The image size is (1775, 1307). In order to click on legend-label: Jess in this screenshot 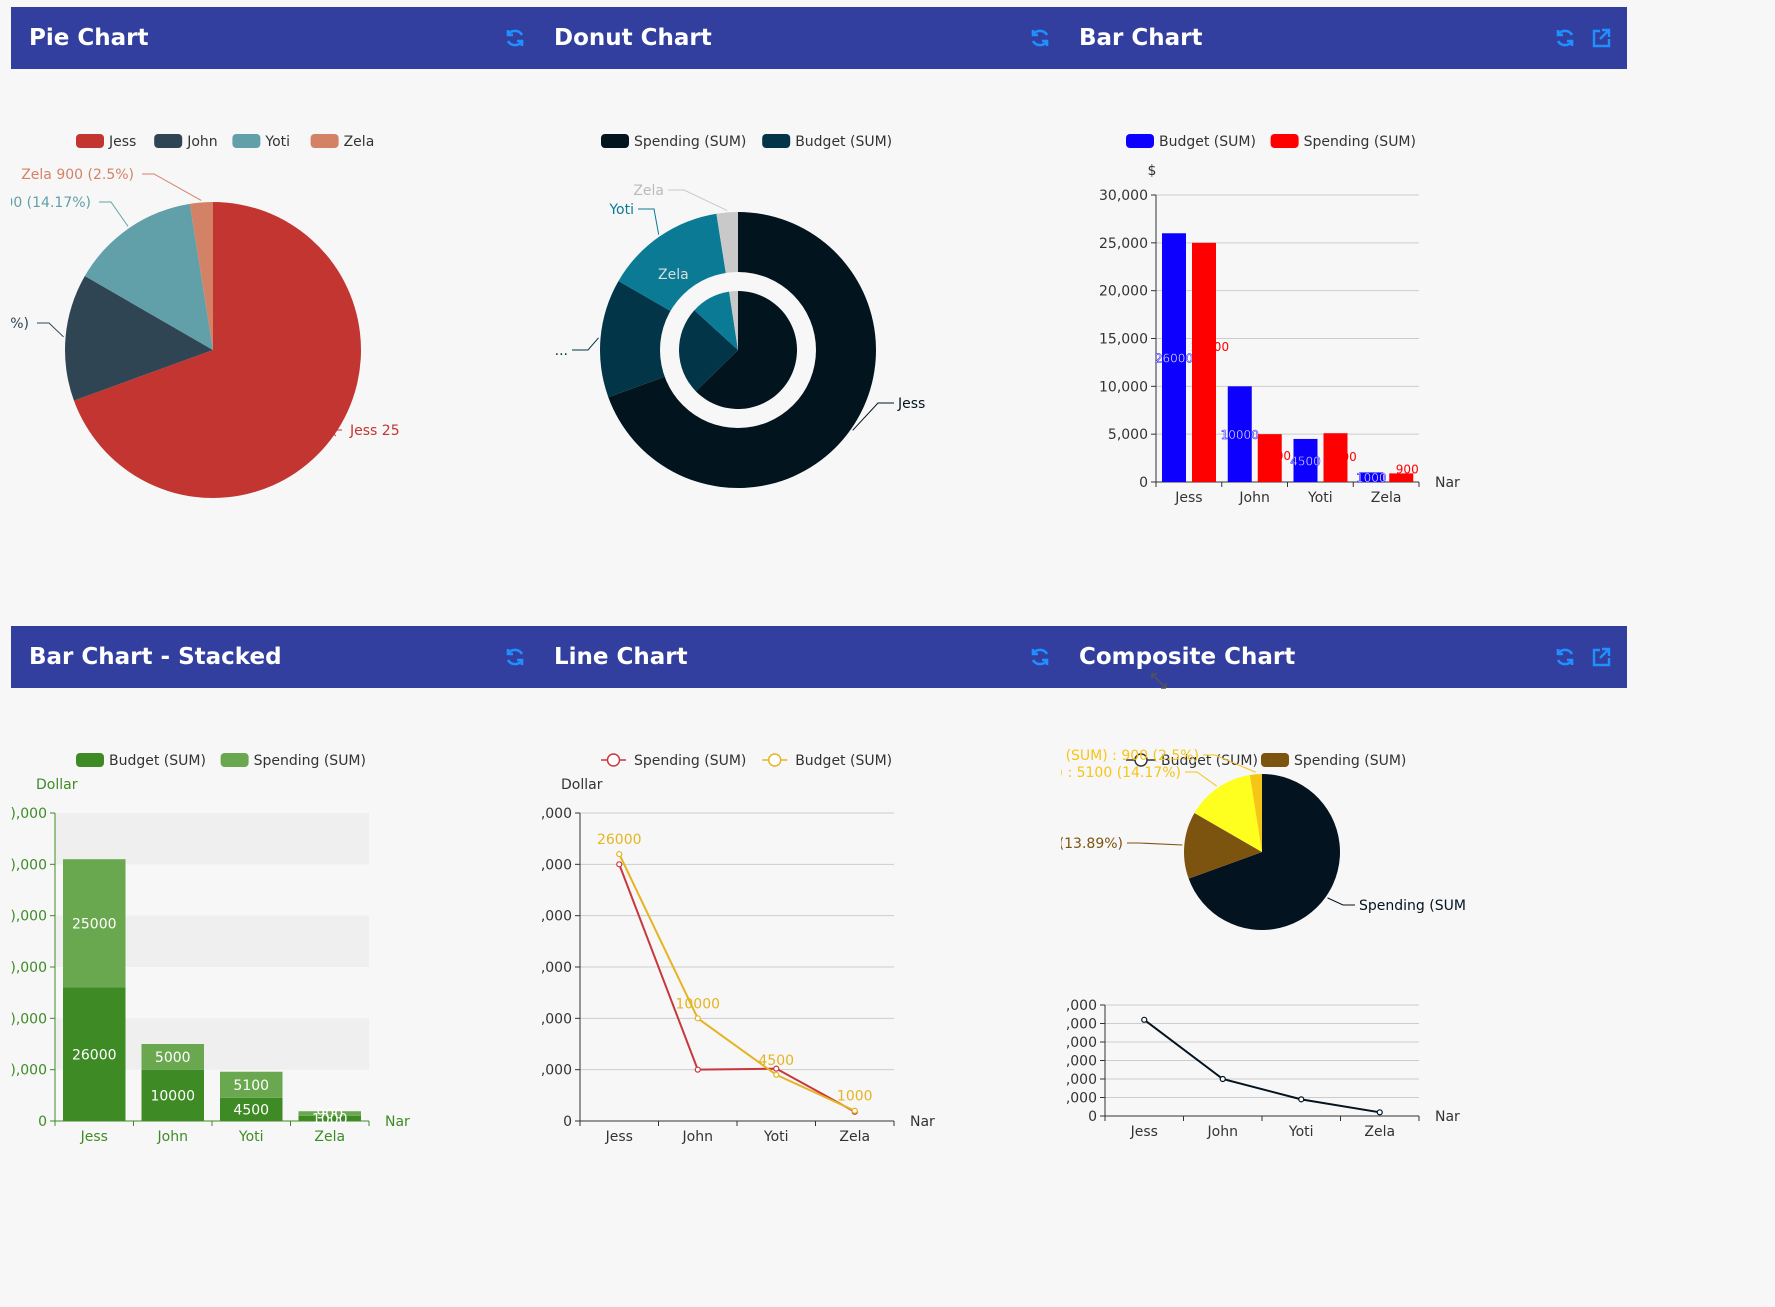, I will do `click(122, 142)`.